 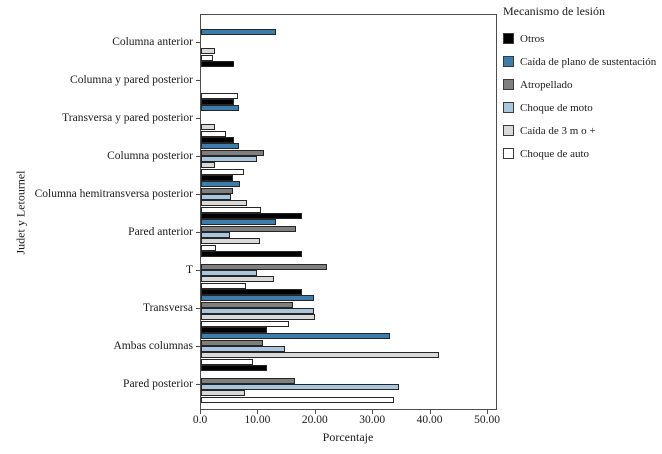 What do you see at coordinates (160, 232) in the screenshot?
I see `y-tick-label: Pared anterior` at bounding box center [160, 232].